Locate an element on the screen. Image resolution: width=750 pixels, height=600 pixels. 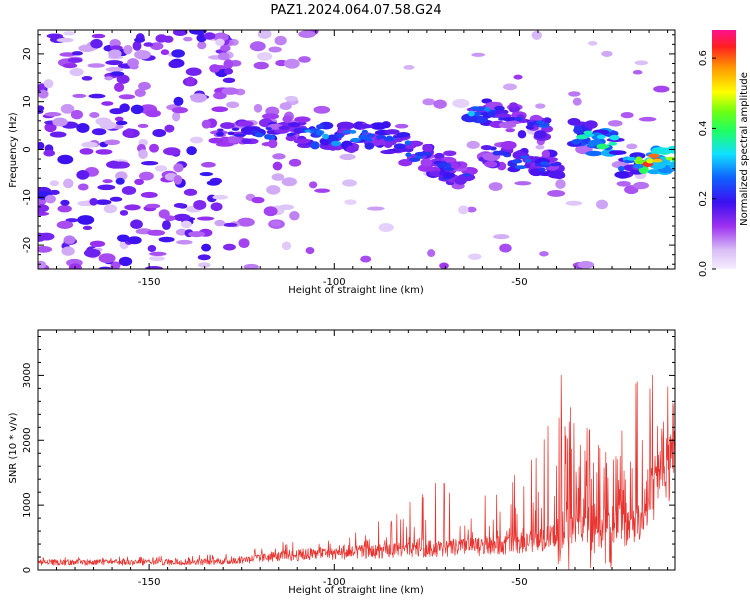
colorbar-tick-label: 0.6 is located at coordinates (703, 58).